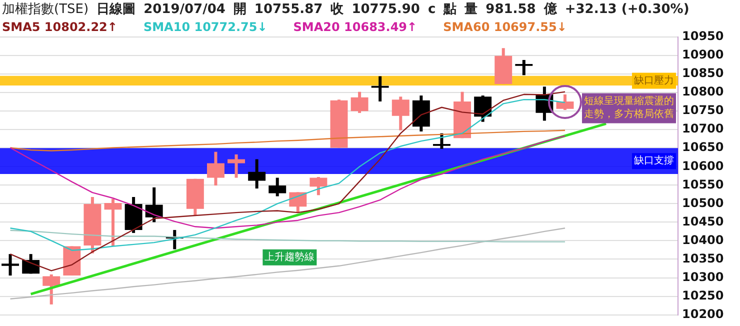  Describe the element at coordinates (703, 295) in the screenshot. I see `y-tick-label: 10250` at that location.